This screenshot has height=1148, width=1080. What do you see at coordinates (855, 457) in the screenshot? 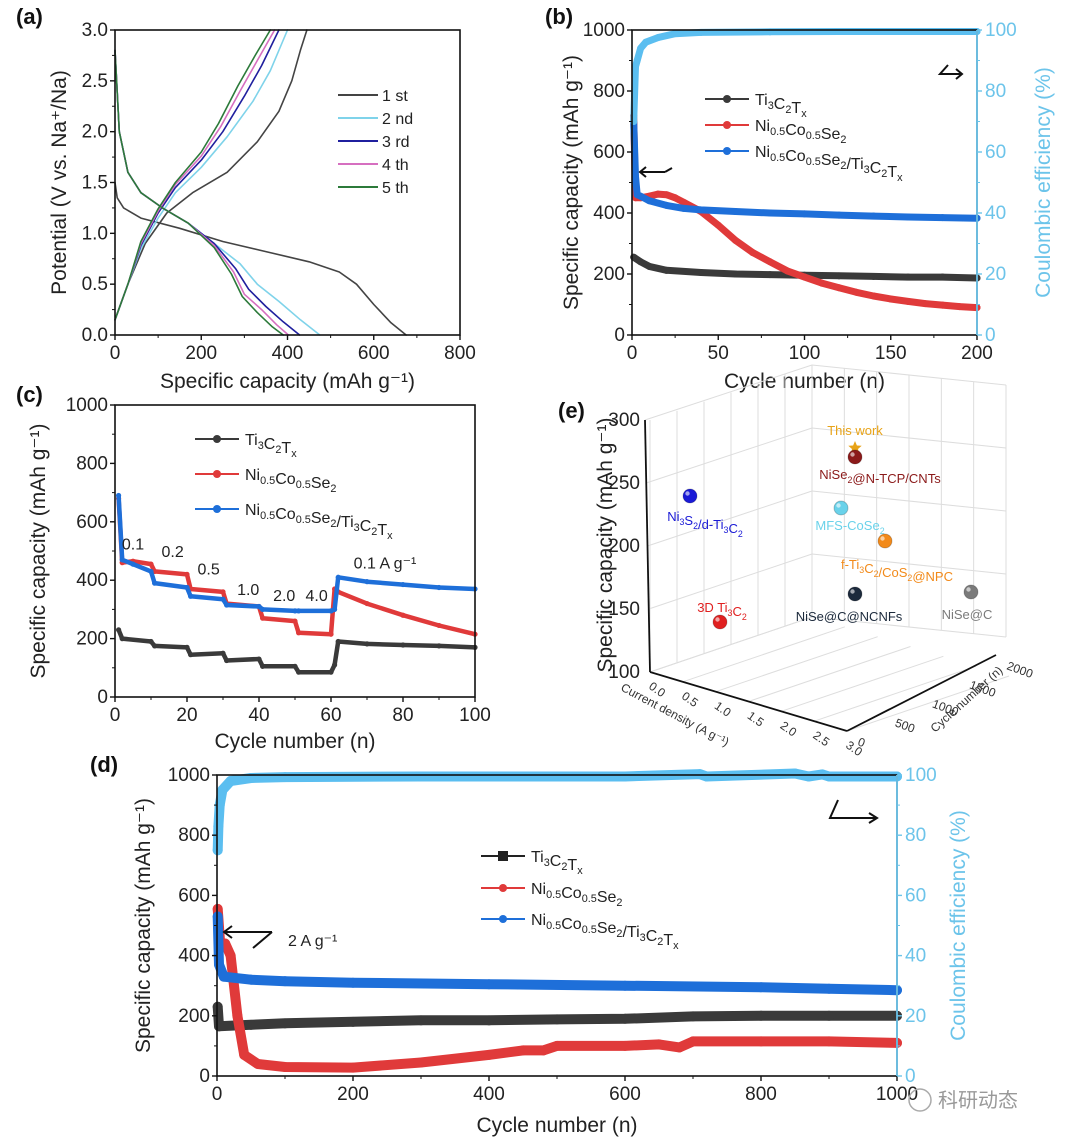
I see `sphere-marker` at bounding box center [855, 457].